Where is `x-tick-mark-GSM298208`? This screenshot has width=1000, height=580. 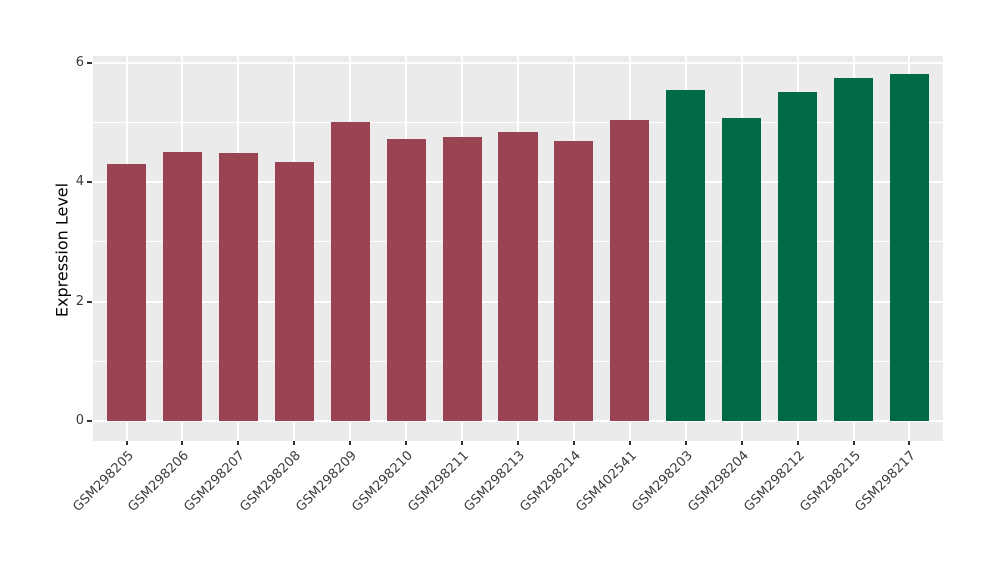 x-tick-mark-GSM298208 is located at coordinates (294, 443).